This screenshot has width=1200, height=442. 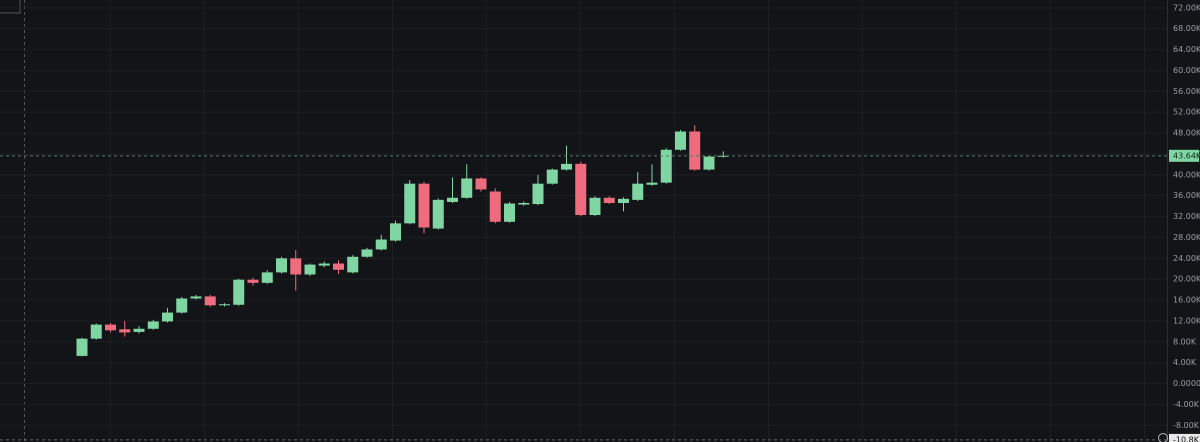 What do you see at coordinates (1186, 404) in the screenshot?
I see `y-tick-label: -4.00K` at bounding box center [1186, 404].